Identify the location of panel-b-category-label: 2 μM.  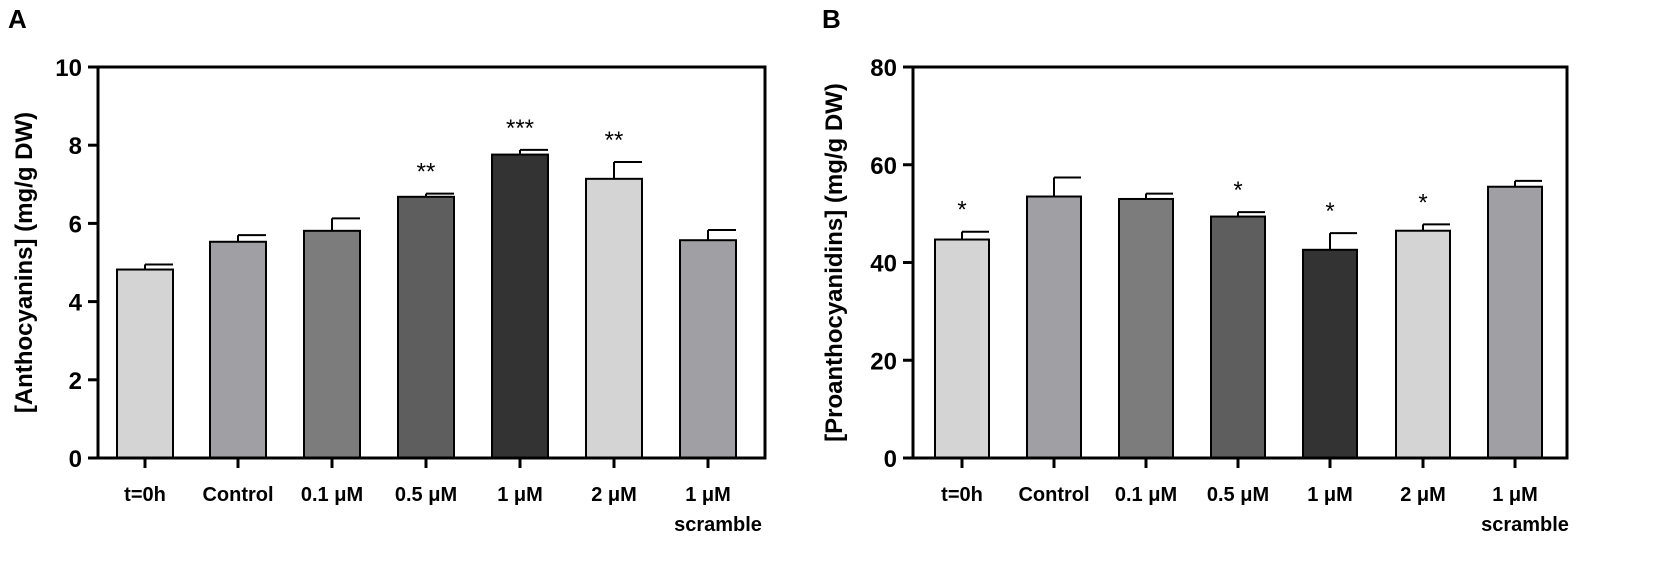
(1423, 495).